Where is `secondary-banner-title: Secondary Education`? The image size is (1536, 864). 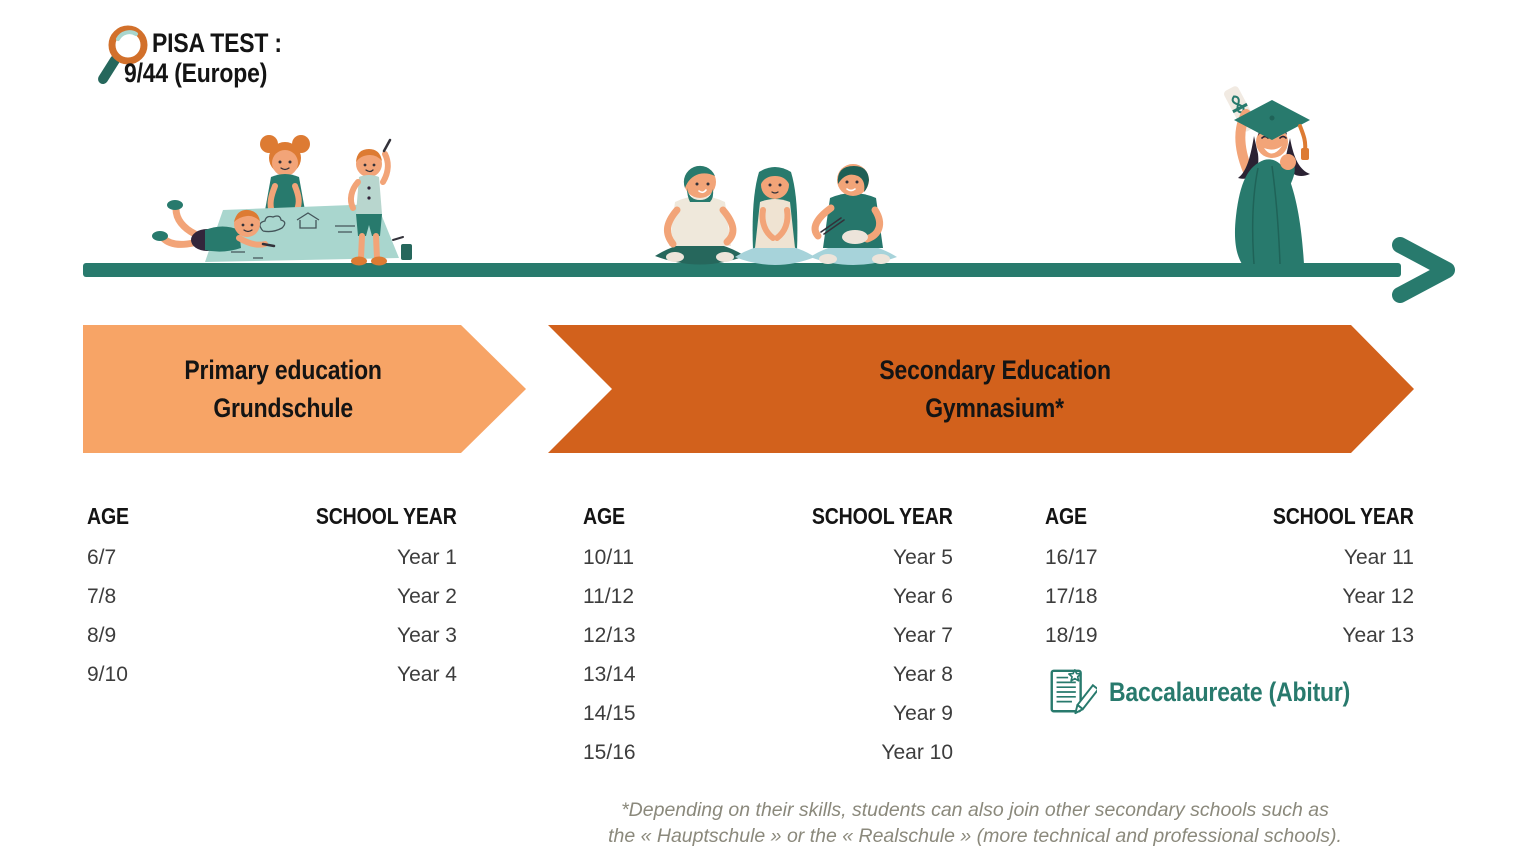 secondary-banner-title: Secondary Education is located at coordinates (995, 370).